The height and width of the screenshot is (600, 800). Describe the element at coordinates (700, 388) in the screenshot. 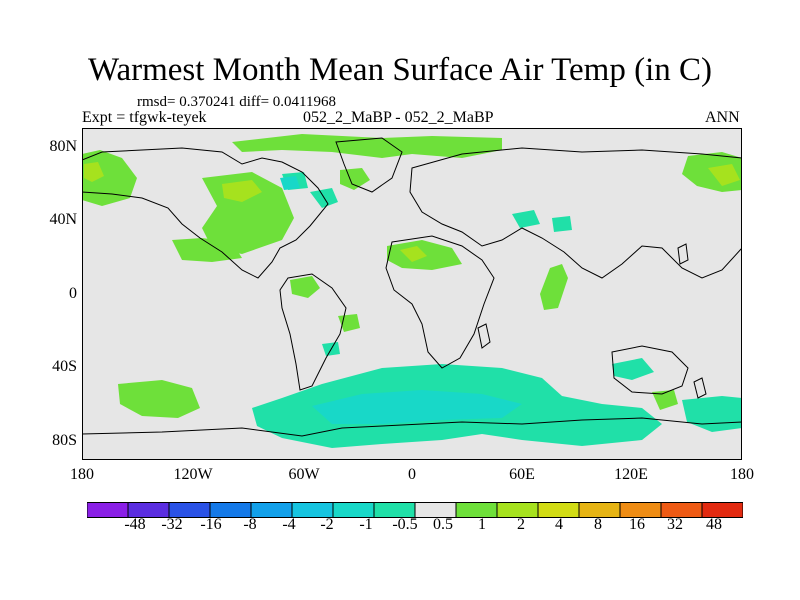

I see `outline-new-zealand` at that location.